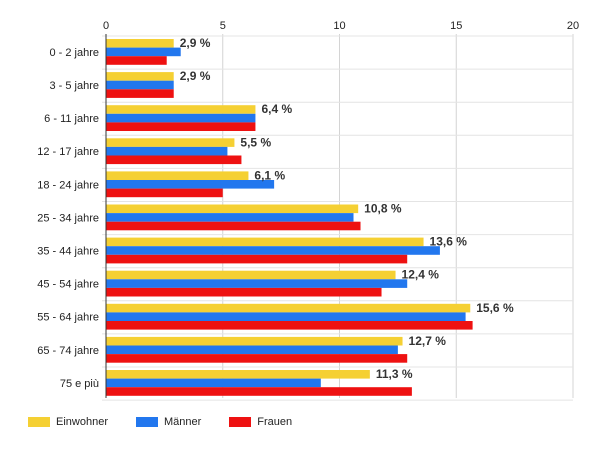 This screenshot has height=450, width=600. I want to click on x-axis-ticks: 0 5 10 15 20, so click(341, 26).